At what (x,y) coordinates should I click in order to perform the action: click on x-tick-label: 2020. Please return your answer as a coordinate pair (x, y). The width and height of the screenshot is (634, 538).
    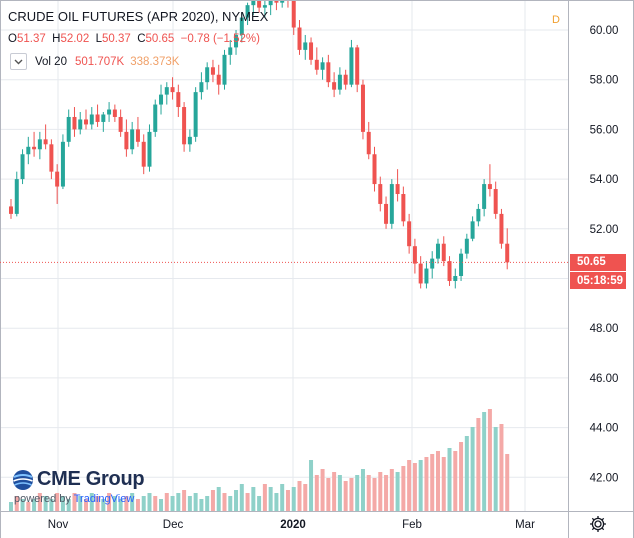
    Looking at the image, I should click on (293, 525).